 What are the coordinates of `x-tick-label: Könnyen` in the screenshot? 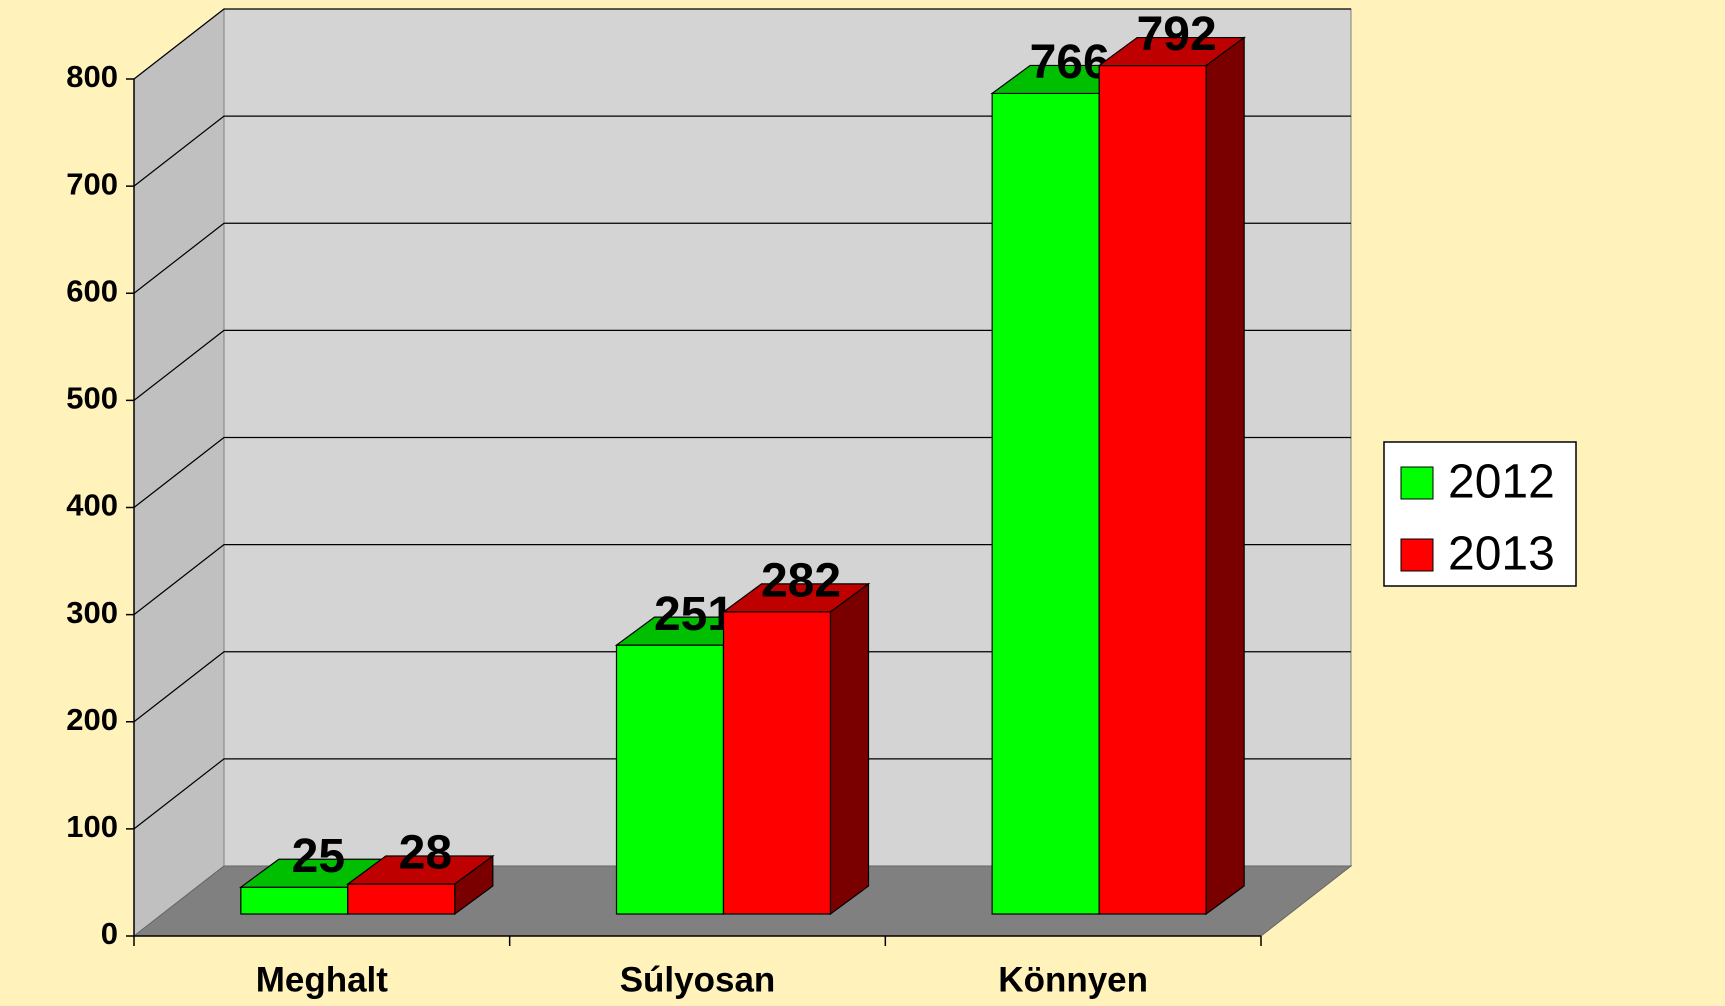 It's located at (1073, 979).